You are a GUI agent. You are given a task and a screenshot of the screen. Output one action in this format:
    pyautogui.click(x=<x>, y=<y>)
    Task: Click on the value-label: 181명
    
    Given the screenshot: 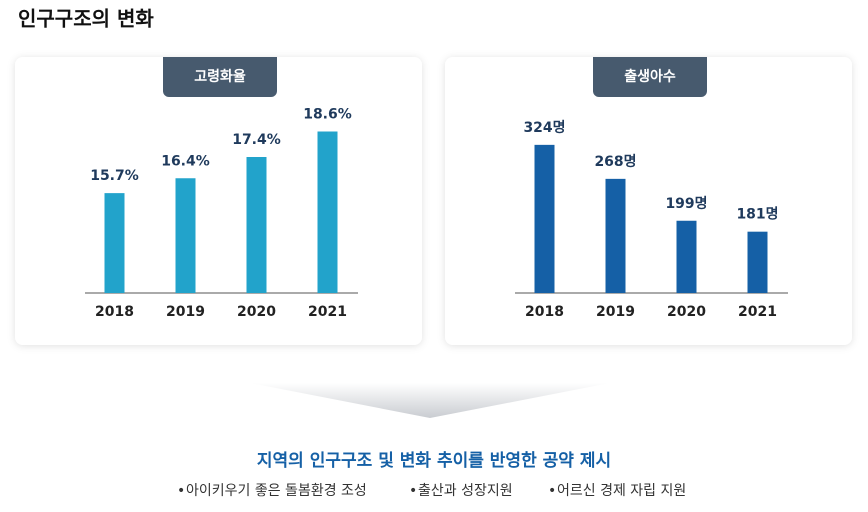 What is the action you would take?
    pyautogui.click(x=757, y=214)
    